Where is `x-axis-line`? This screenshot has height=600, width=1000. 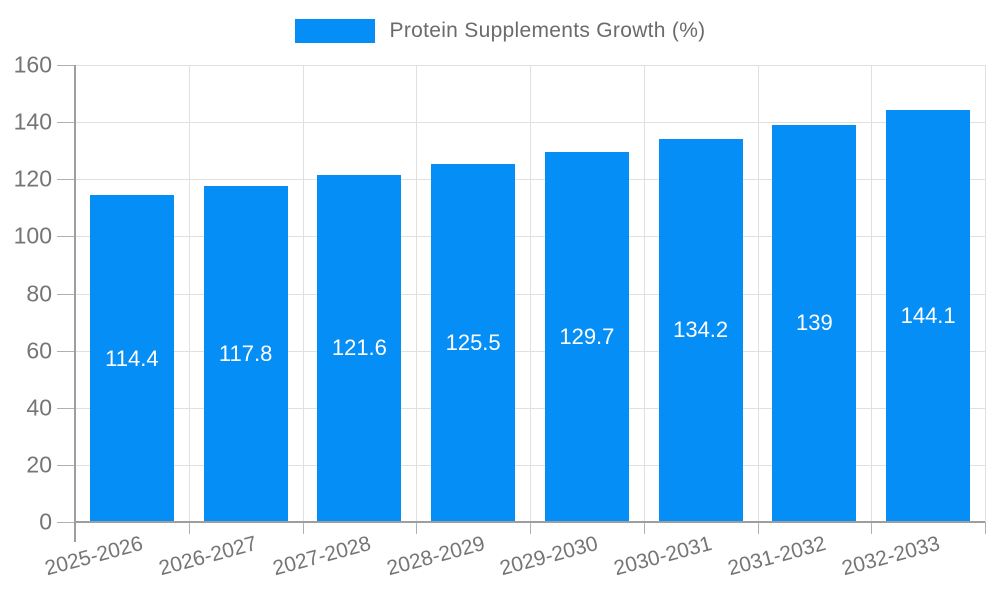
x-axis-line is located at coordinates (530, 522).